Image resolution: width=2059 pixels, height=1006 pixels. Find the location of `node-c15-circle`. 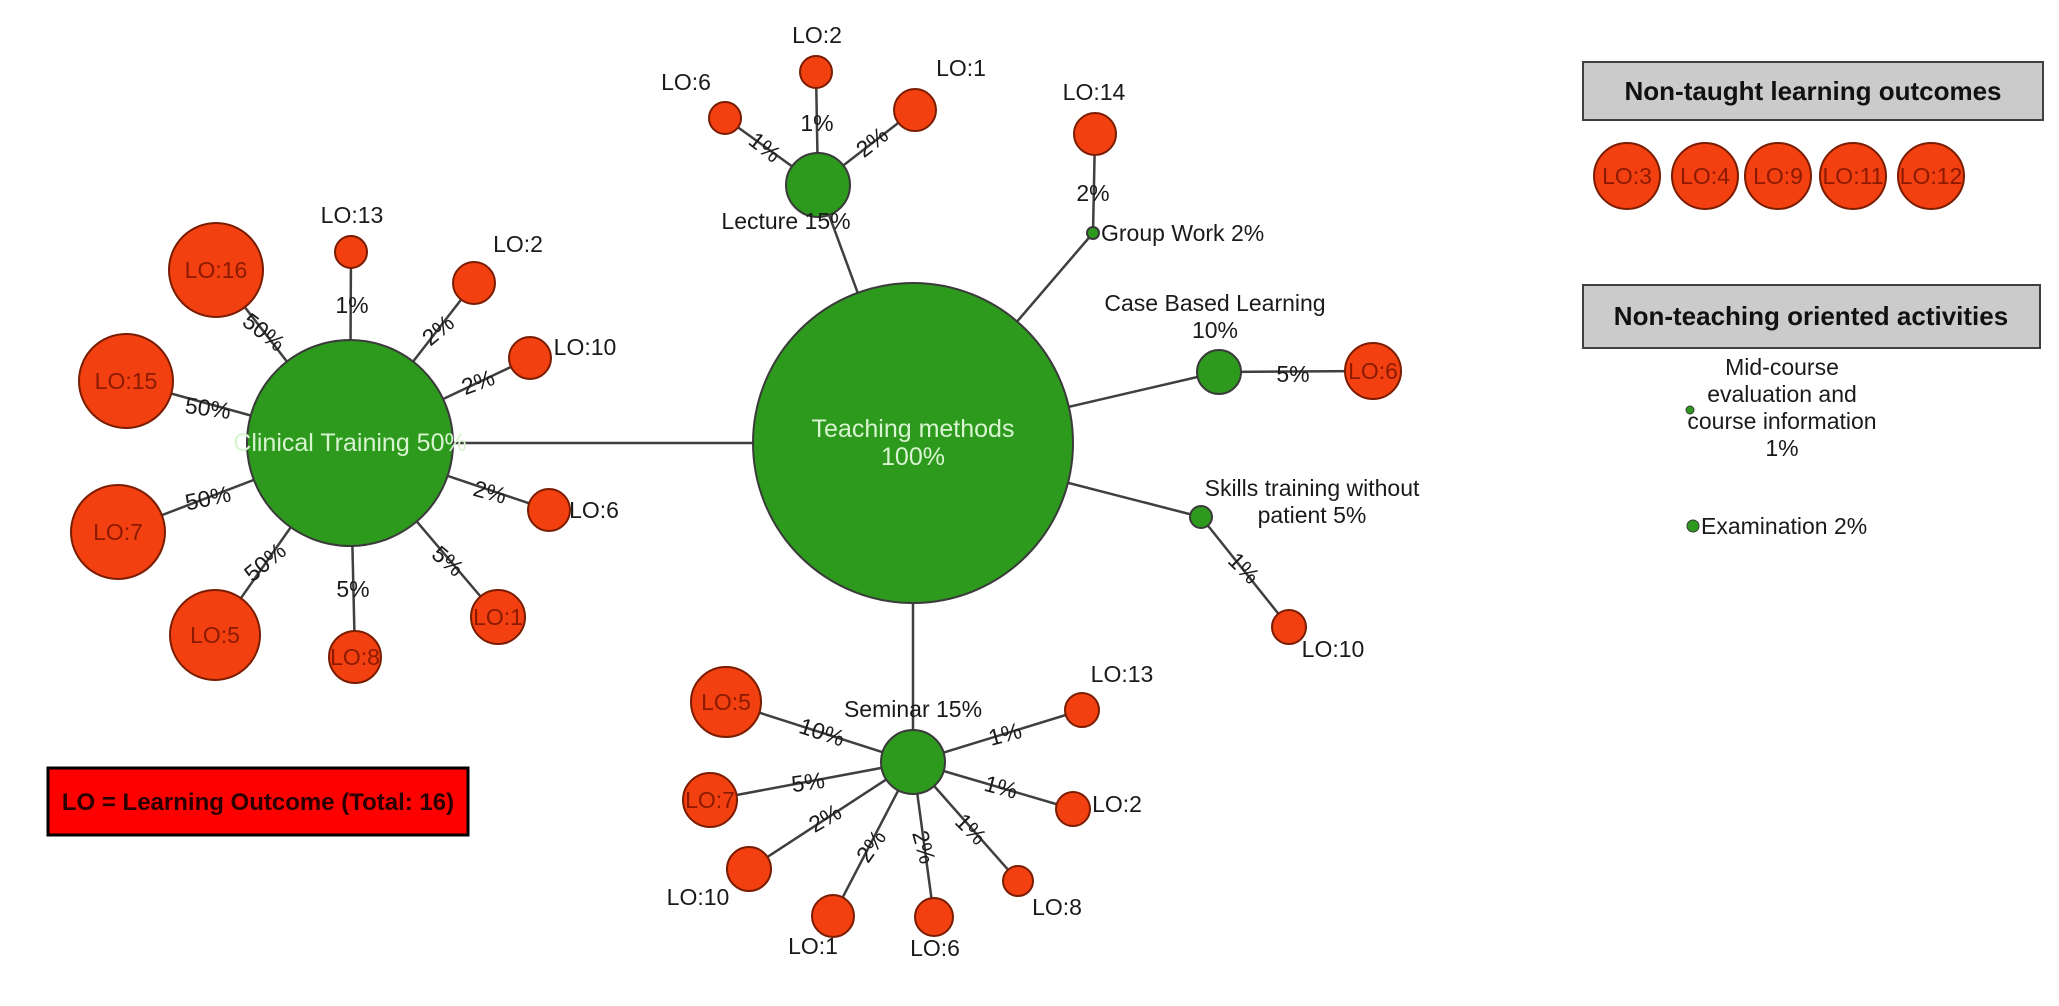

node-c15-circle is located at coordinates (126, 381).